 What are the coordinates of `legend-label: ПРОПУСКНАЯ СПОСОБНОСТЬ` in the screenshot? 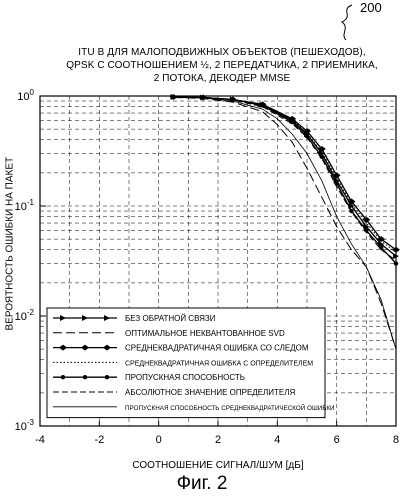 It's located at (185, 377).